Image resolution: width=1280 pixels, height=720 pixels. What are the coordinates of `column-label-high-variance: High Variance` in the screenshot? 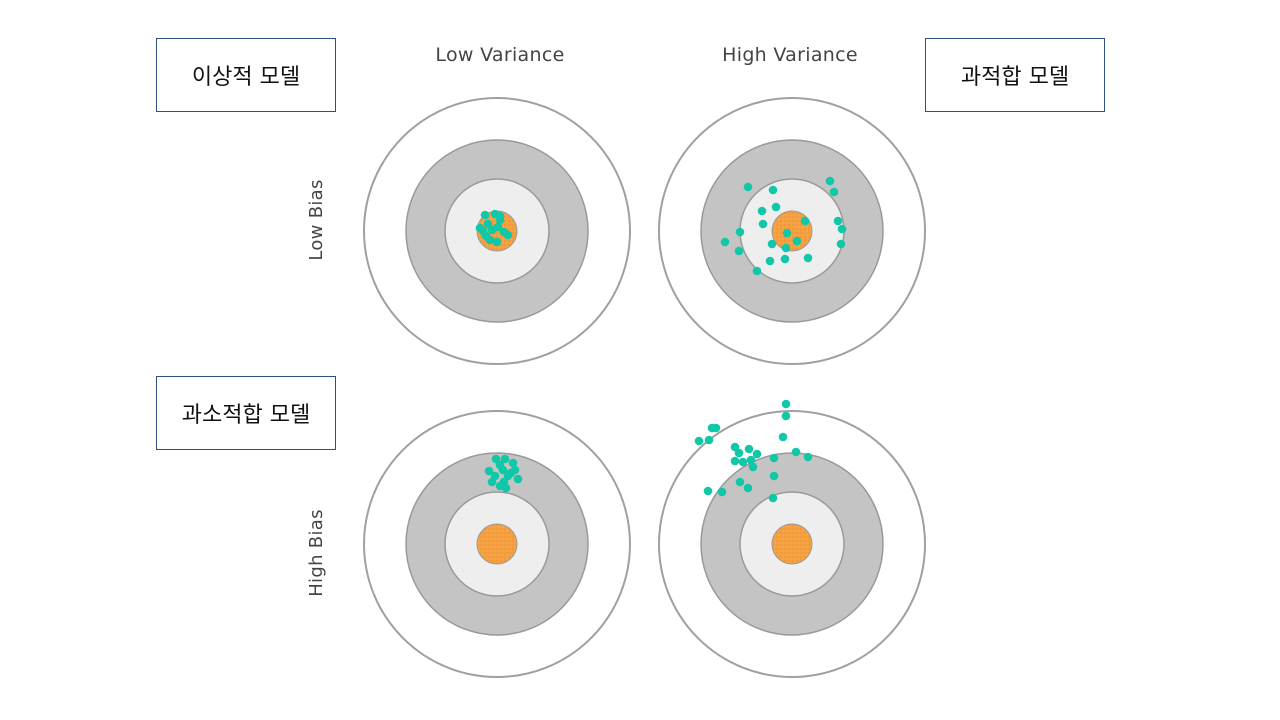 It's located at (790, 55).